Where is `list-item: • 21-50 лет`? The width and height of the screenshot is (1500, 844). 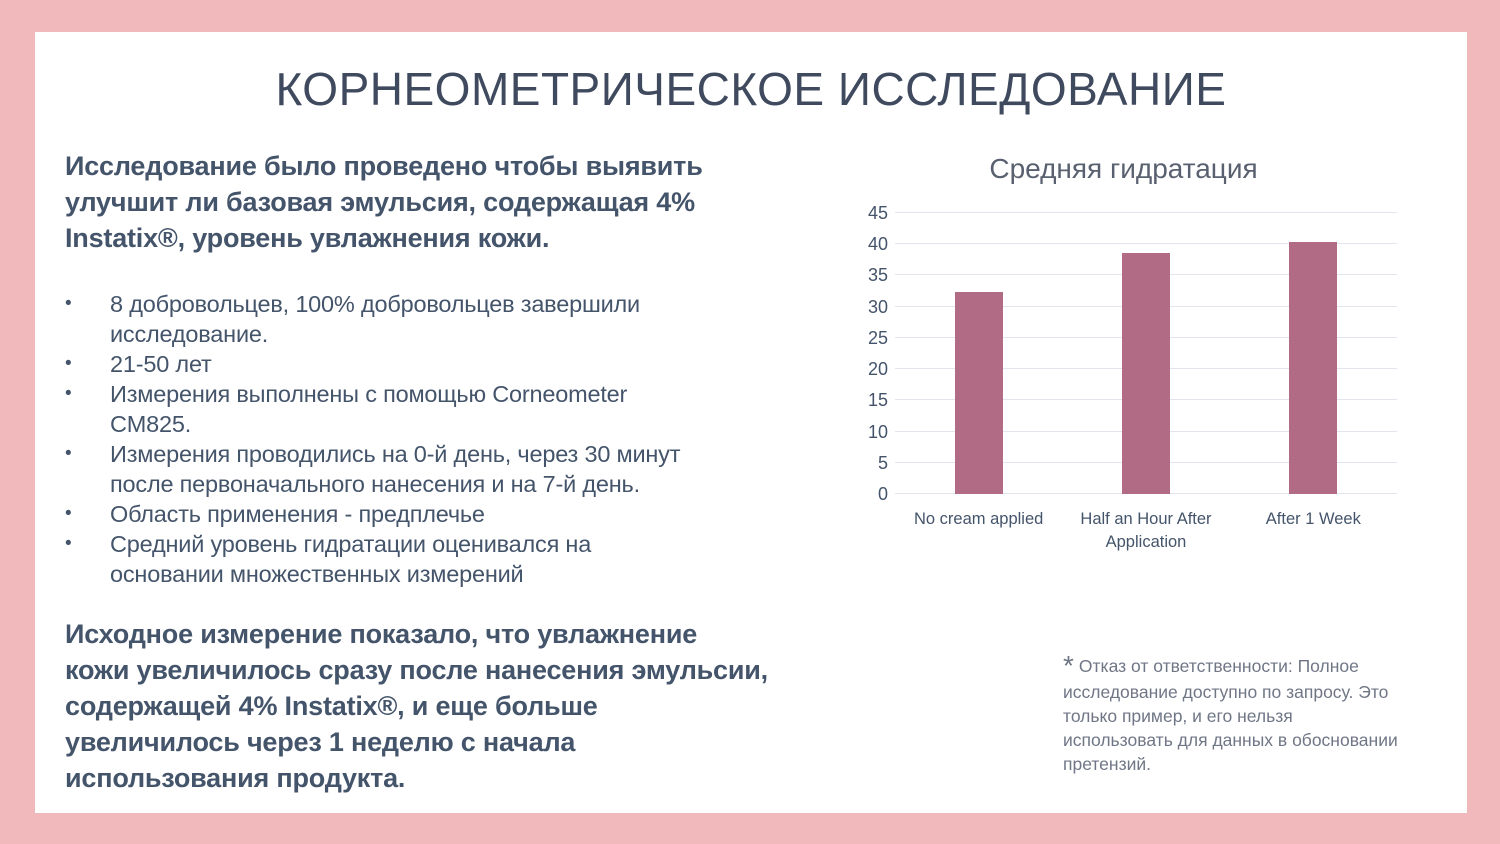 list-item: • 21-50 лет is located at coordinates (415, 364).